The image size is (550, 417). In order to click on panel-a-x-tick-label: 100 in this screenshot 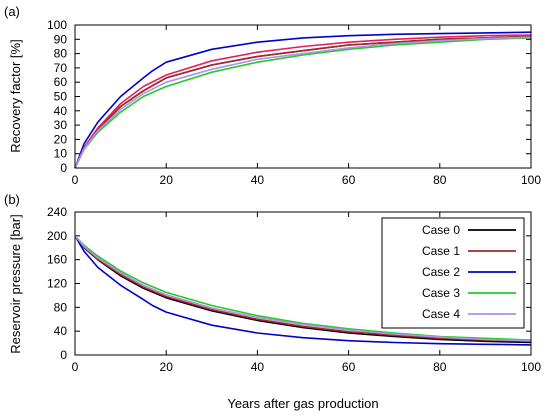, I will do `click(531, 180)`.